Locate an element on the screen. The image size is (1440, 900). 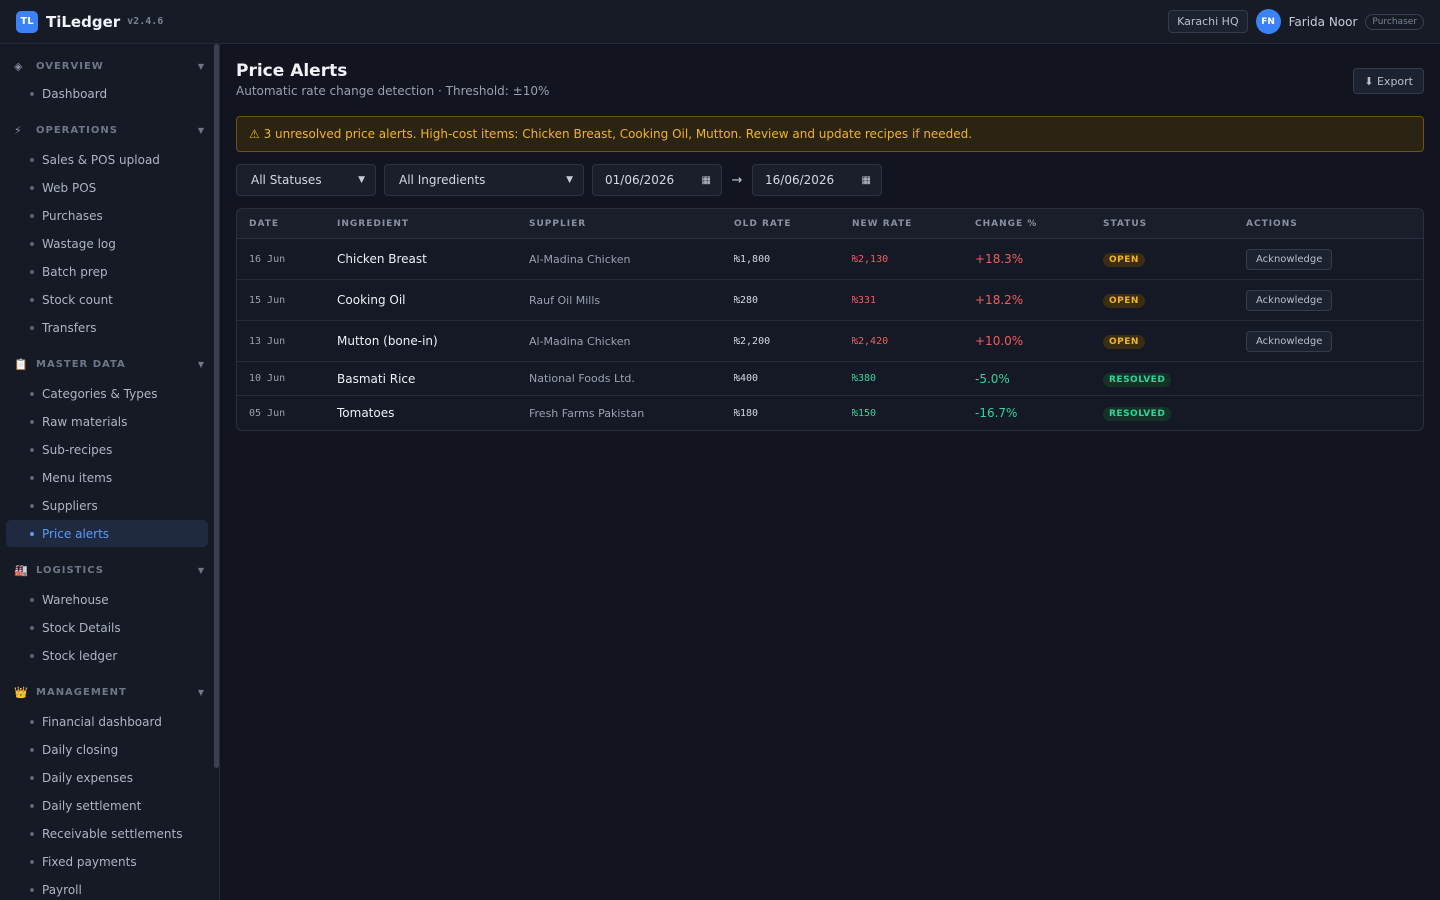
sidebar-scrollbar is located at coordinates (216, 406).